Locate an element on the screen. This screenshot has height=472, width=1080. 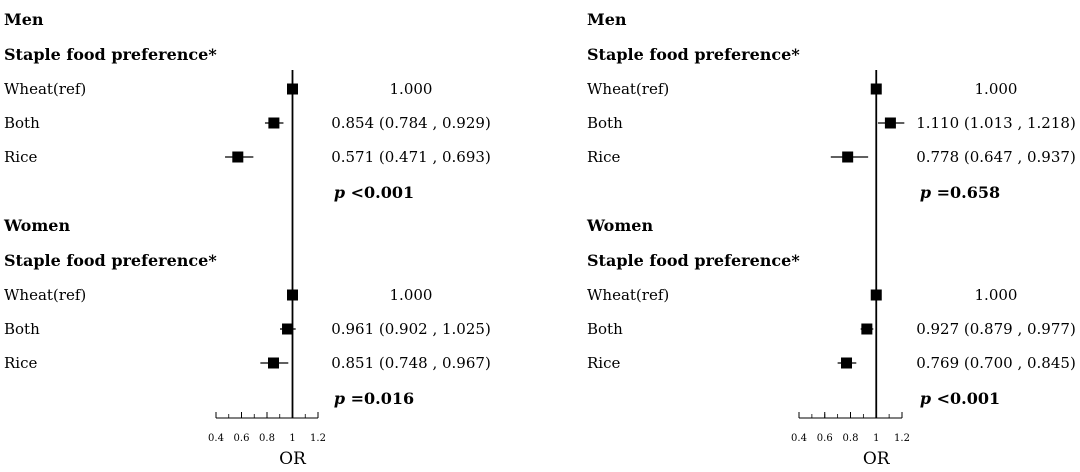
p-value: p =0.658 is located at coordinates (960, 192).